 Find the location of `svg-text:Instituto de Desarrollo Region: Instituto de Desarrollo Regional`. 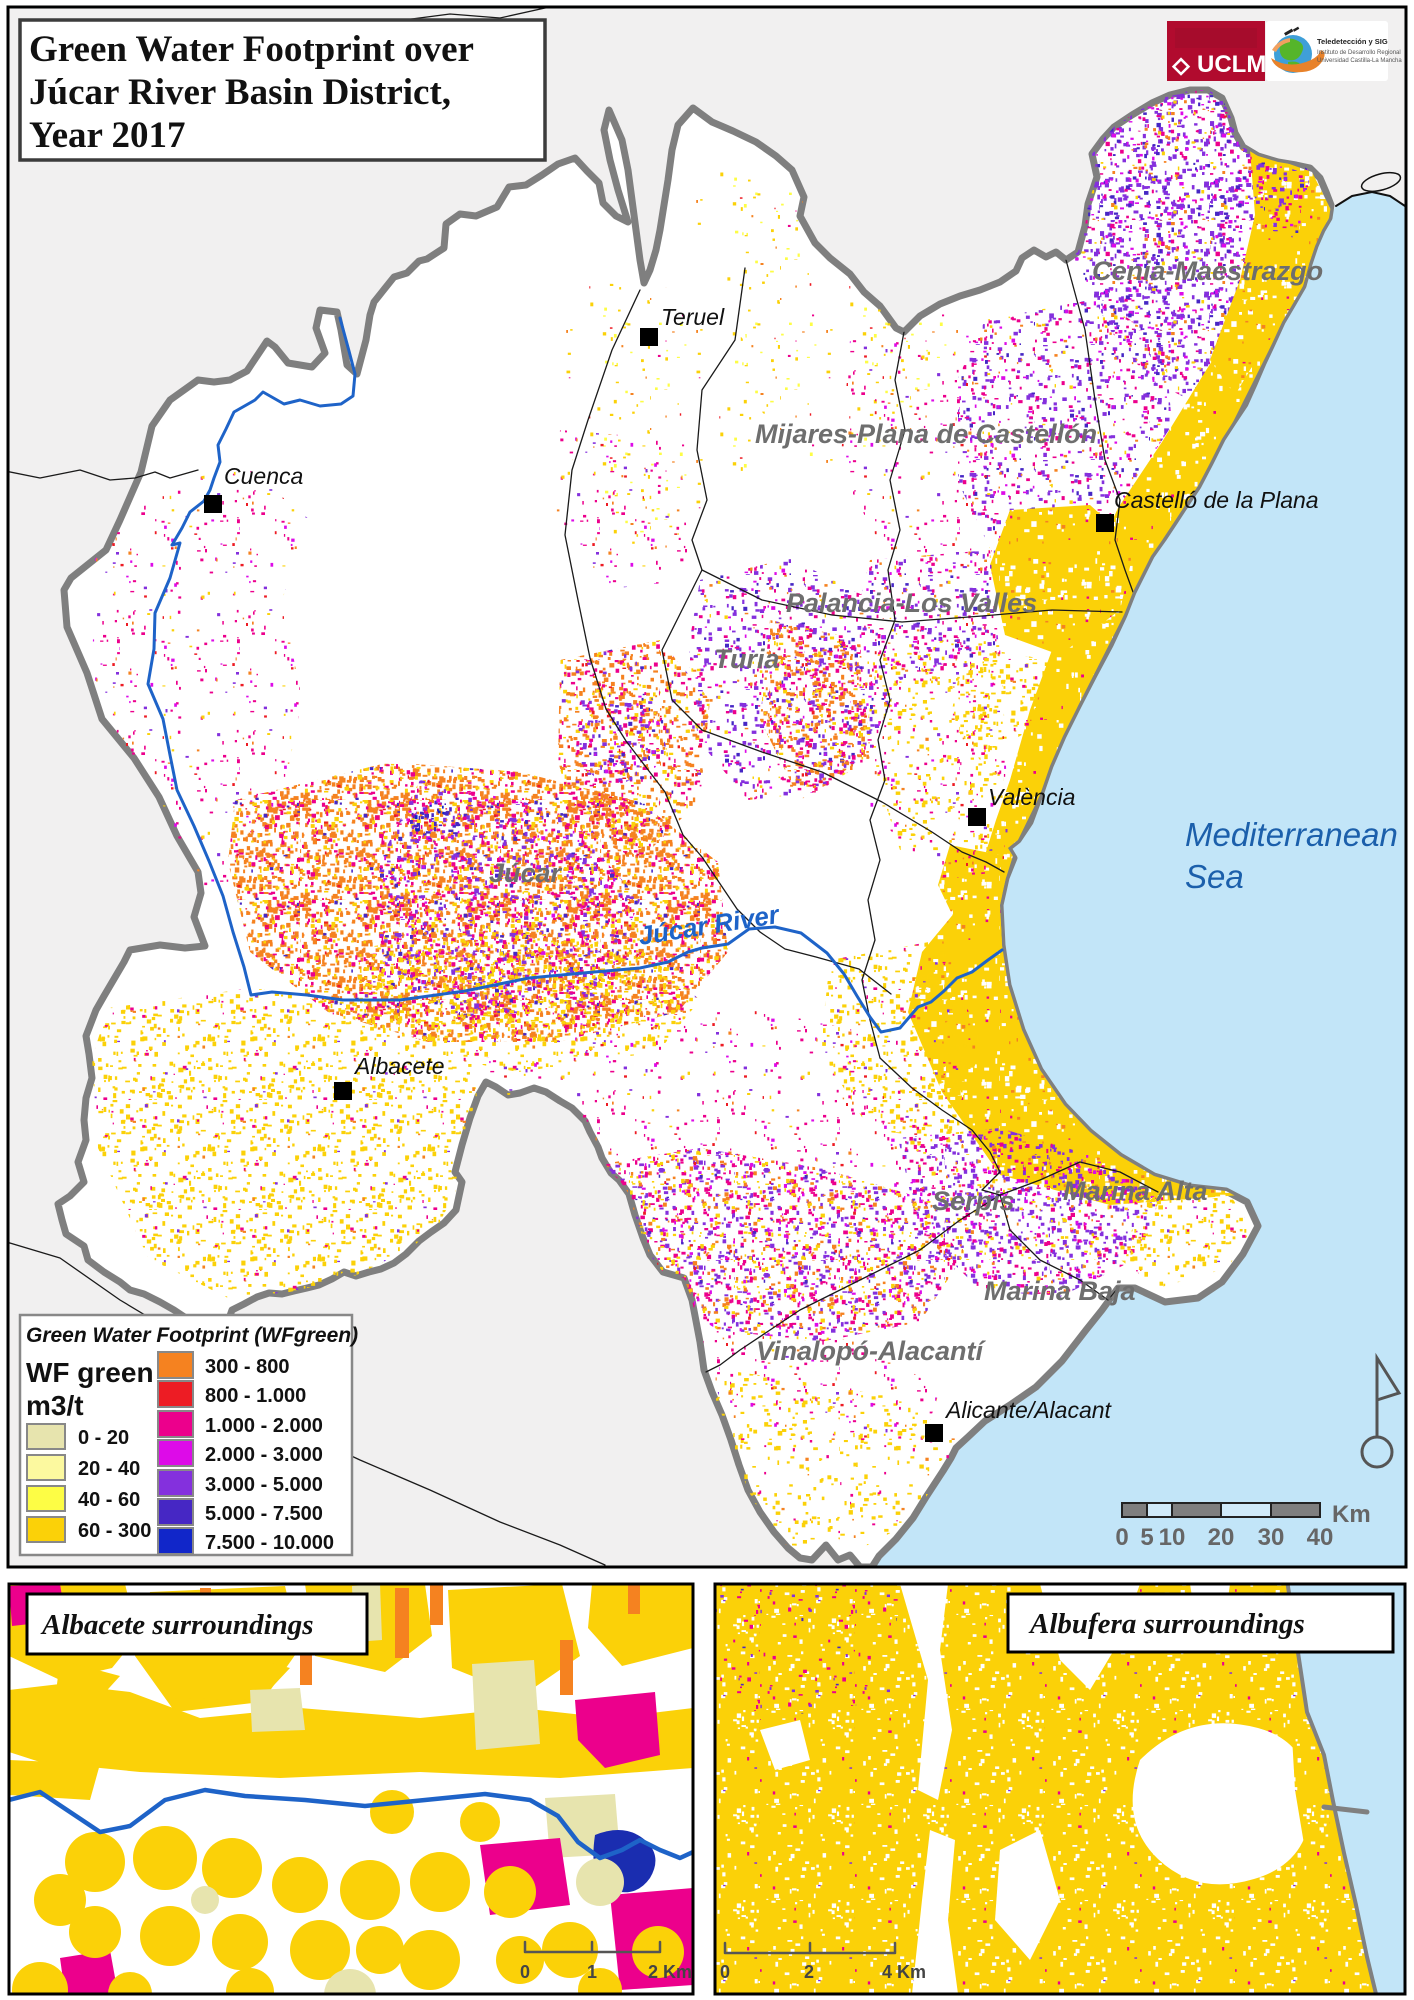

svg-text:Instituto de Desarrollo Region: Instituto de Desarrollo Regional is located at coordinates (1359, 53).